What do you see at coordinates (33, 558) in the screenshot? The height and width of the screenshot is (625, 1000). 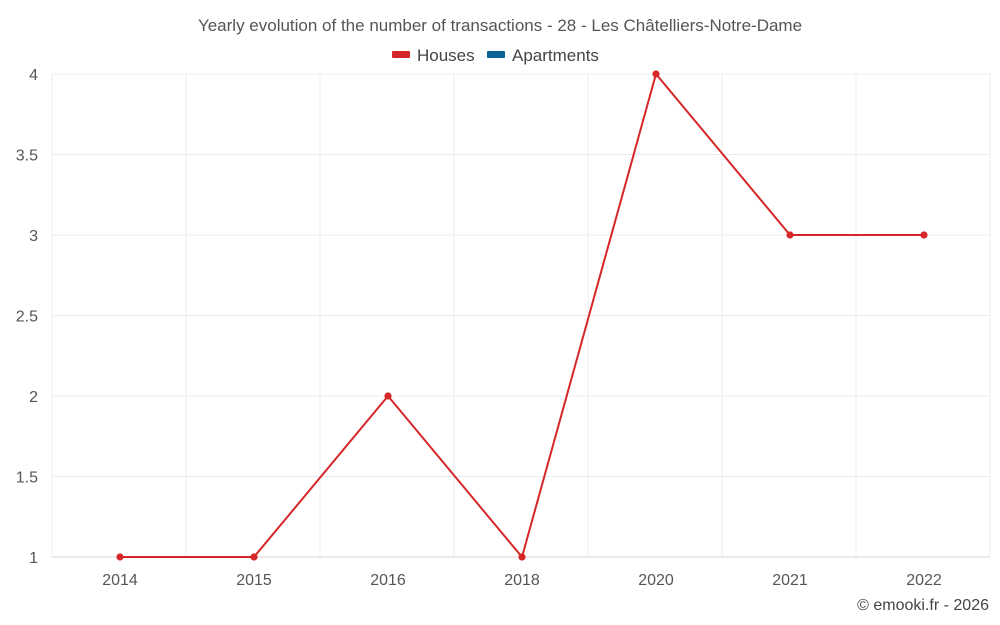 I see `y-tick-label: 1` at bounding box center [33, 558].